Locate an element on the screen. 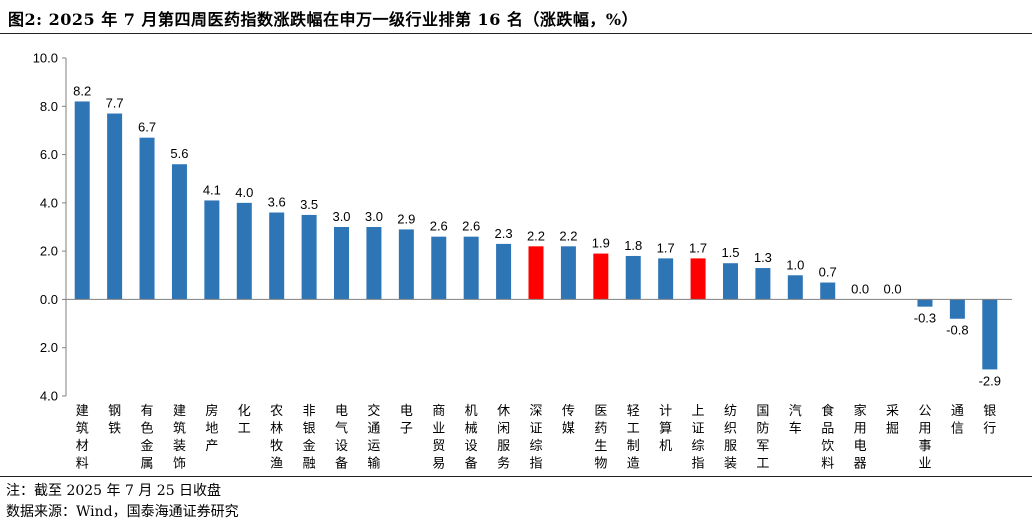 The height and width of the screenshot is (524, 1032). x-tick-label: 建筑材料 is located at coordinates (82, 438).